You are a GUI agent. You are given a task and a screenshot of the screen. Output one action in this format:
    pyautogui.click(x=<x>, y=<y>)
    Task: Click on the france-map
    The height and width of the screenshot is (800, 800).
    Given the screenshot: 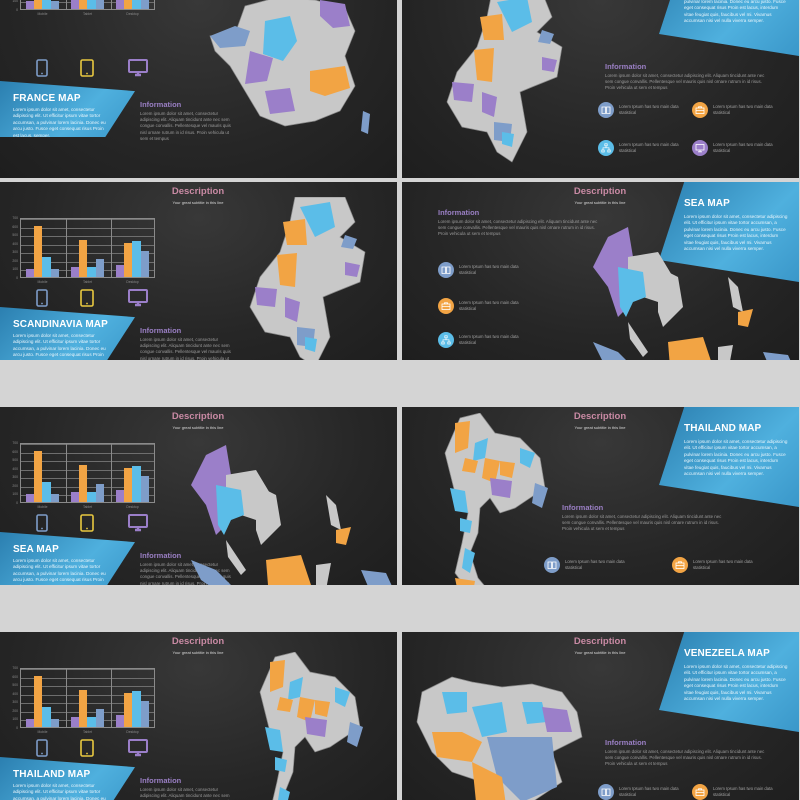 What is the action you would take?
    pyautogui.click(x=290, y=75)
    